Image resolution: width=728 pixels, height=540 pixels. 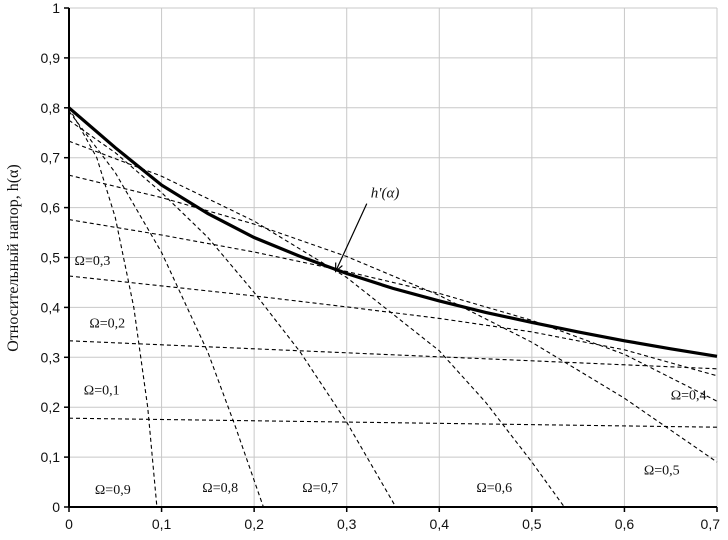 I want to click on y-axis-label: Относительный напор, h(α), so click(x=13, y=257).